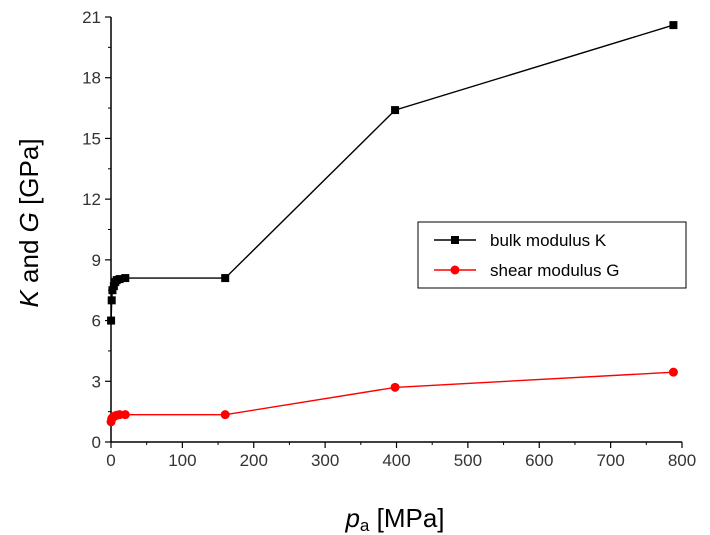 Image resolution: width=710 pixels, height=535 pixels. What do you see at coordinates (682, 460) in the screenshot?
I see `x-tick-label: 800` at bounding box center [682, 460].